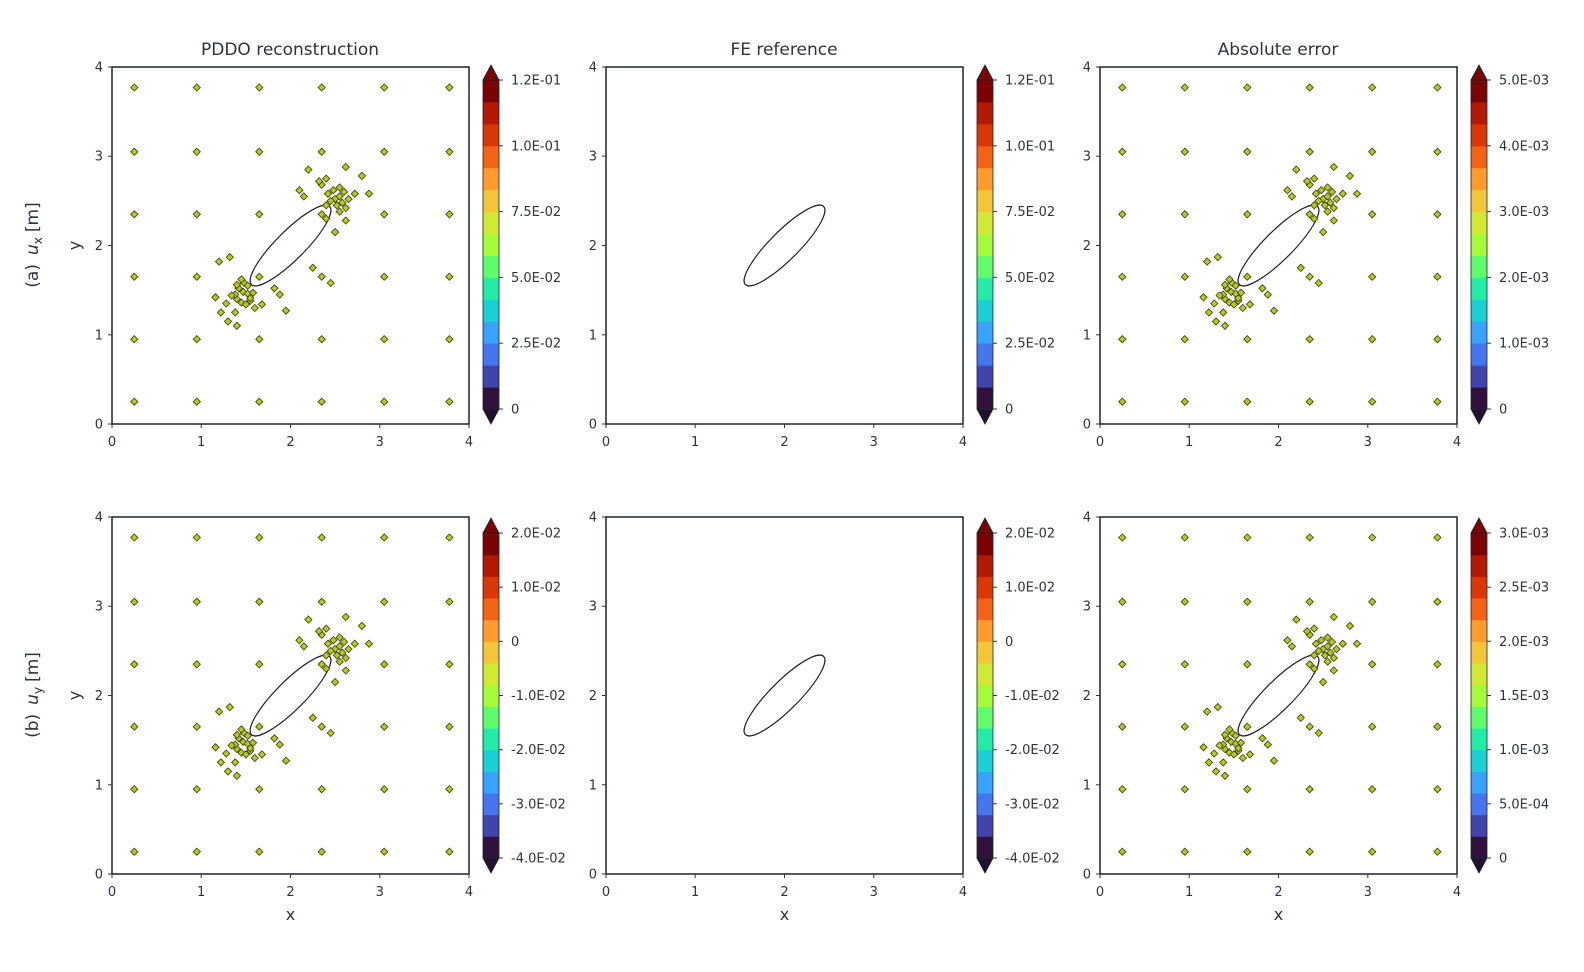 The height and width of the screenshot is (972, 1584). What do you see at coordinates (536, 81) in the screenshot?
I see `colorbar-tick-label: 1.2E-01` at bounding box center [536, 81].